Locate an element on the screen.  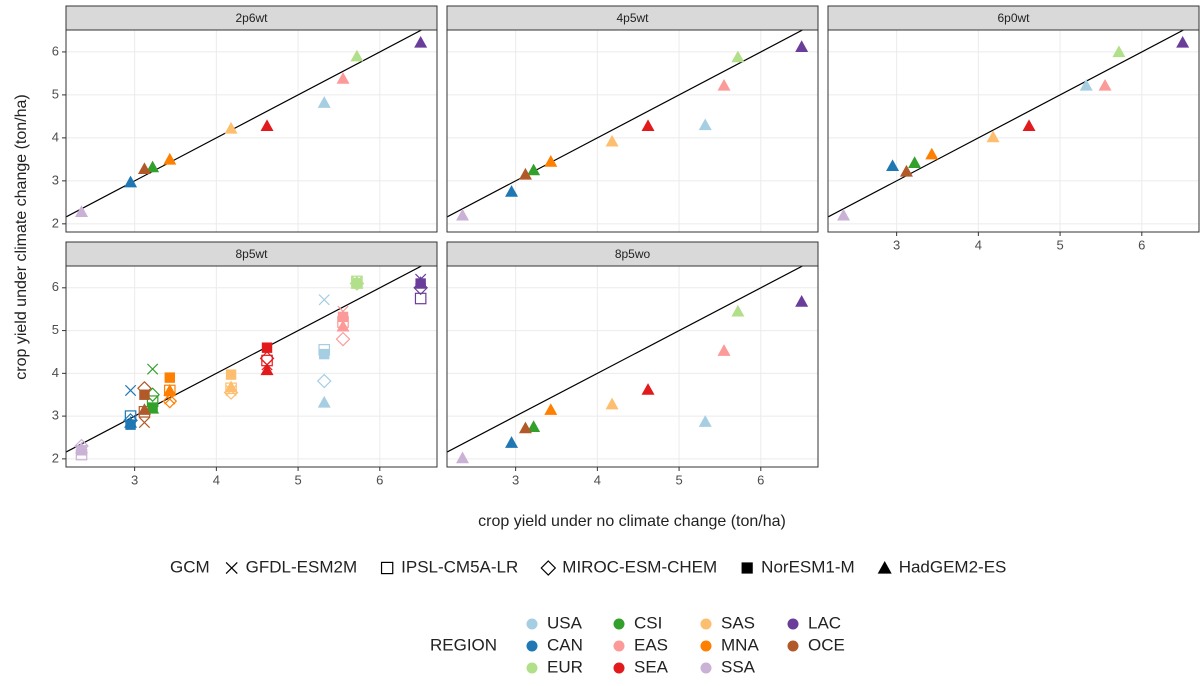
legend-label: MIROC-ESM-CHEM is located at coordinates (639, 566).